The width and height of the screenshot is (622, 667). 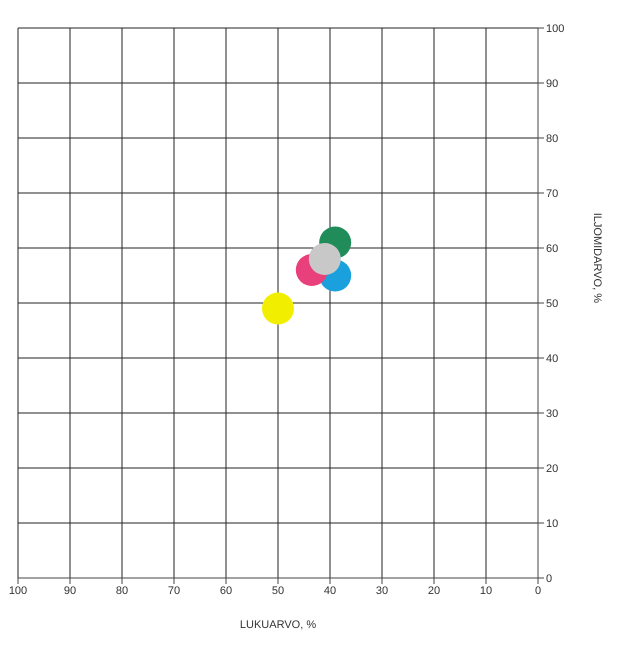 What do you see at coordinates (549, 578) in the screenshot?
I see `y-tick-label: 0` at bounding box center [549, 578].